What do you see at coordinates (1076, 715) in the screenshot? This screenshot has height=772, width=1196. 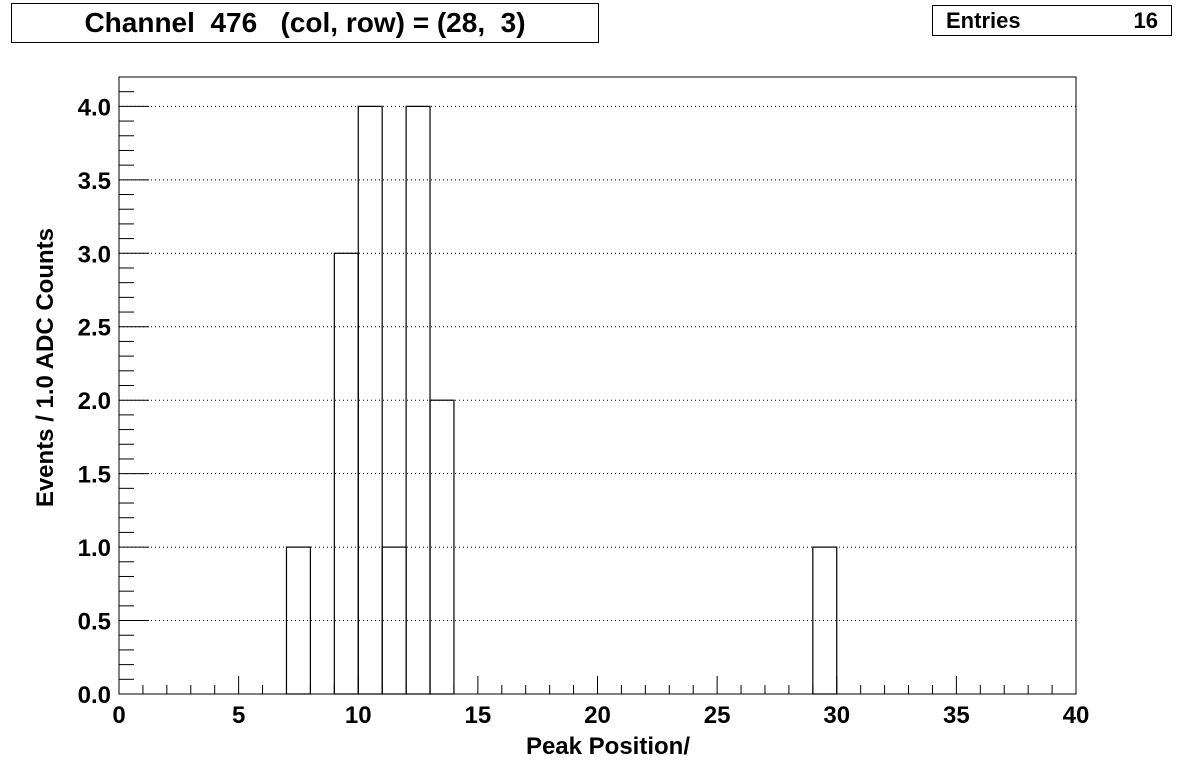 I see `x-tick-label: 40` at bounding box center [1076, 715].